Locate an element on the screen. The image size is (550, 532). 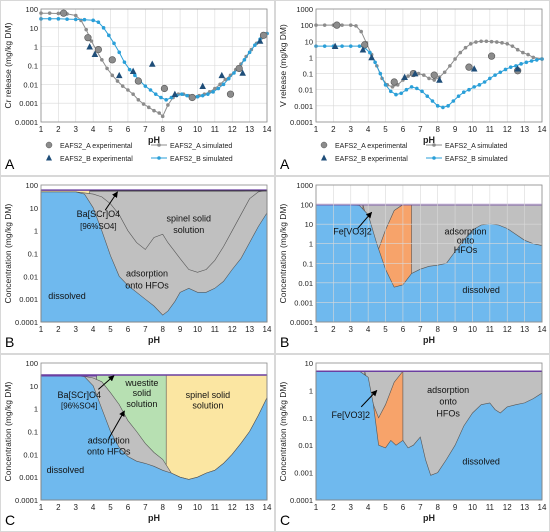
y-tick-label: 1000 is located at coordinates (304, 185).